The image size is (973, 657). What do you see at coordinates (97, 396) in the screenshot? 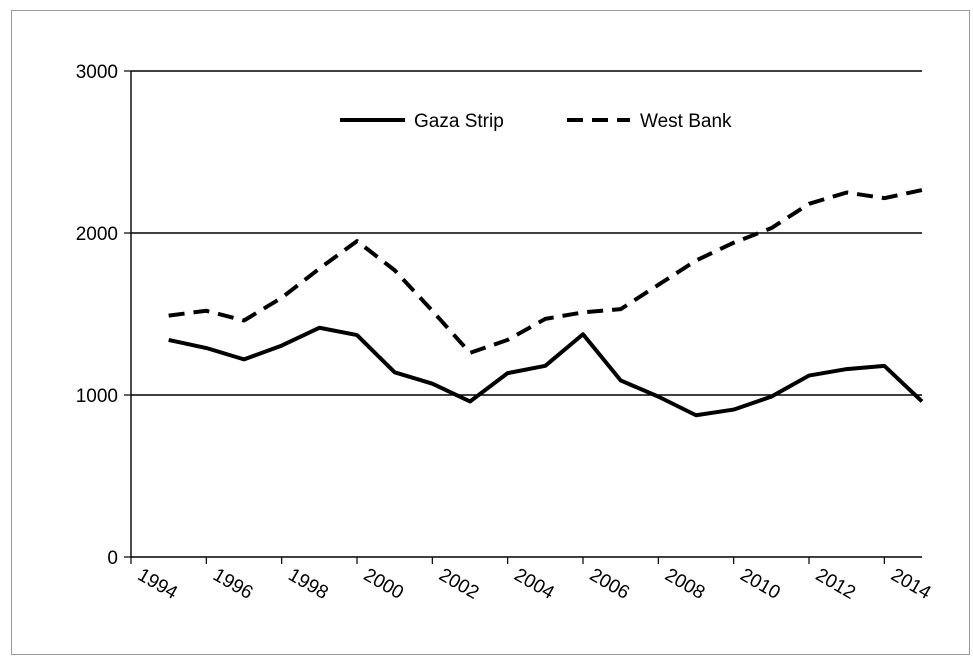
I see `y-tick-label: 1000` at bounding box center [97, 396].